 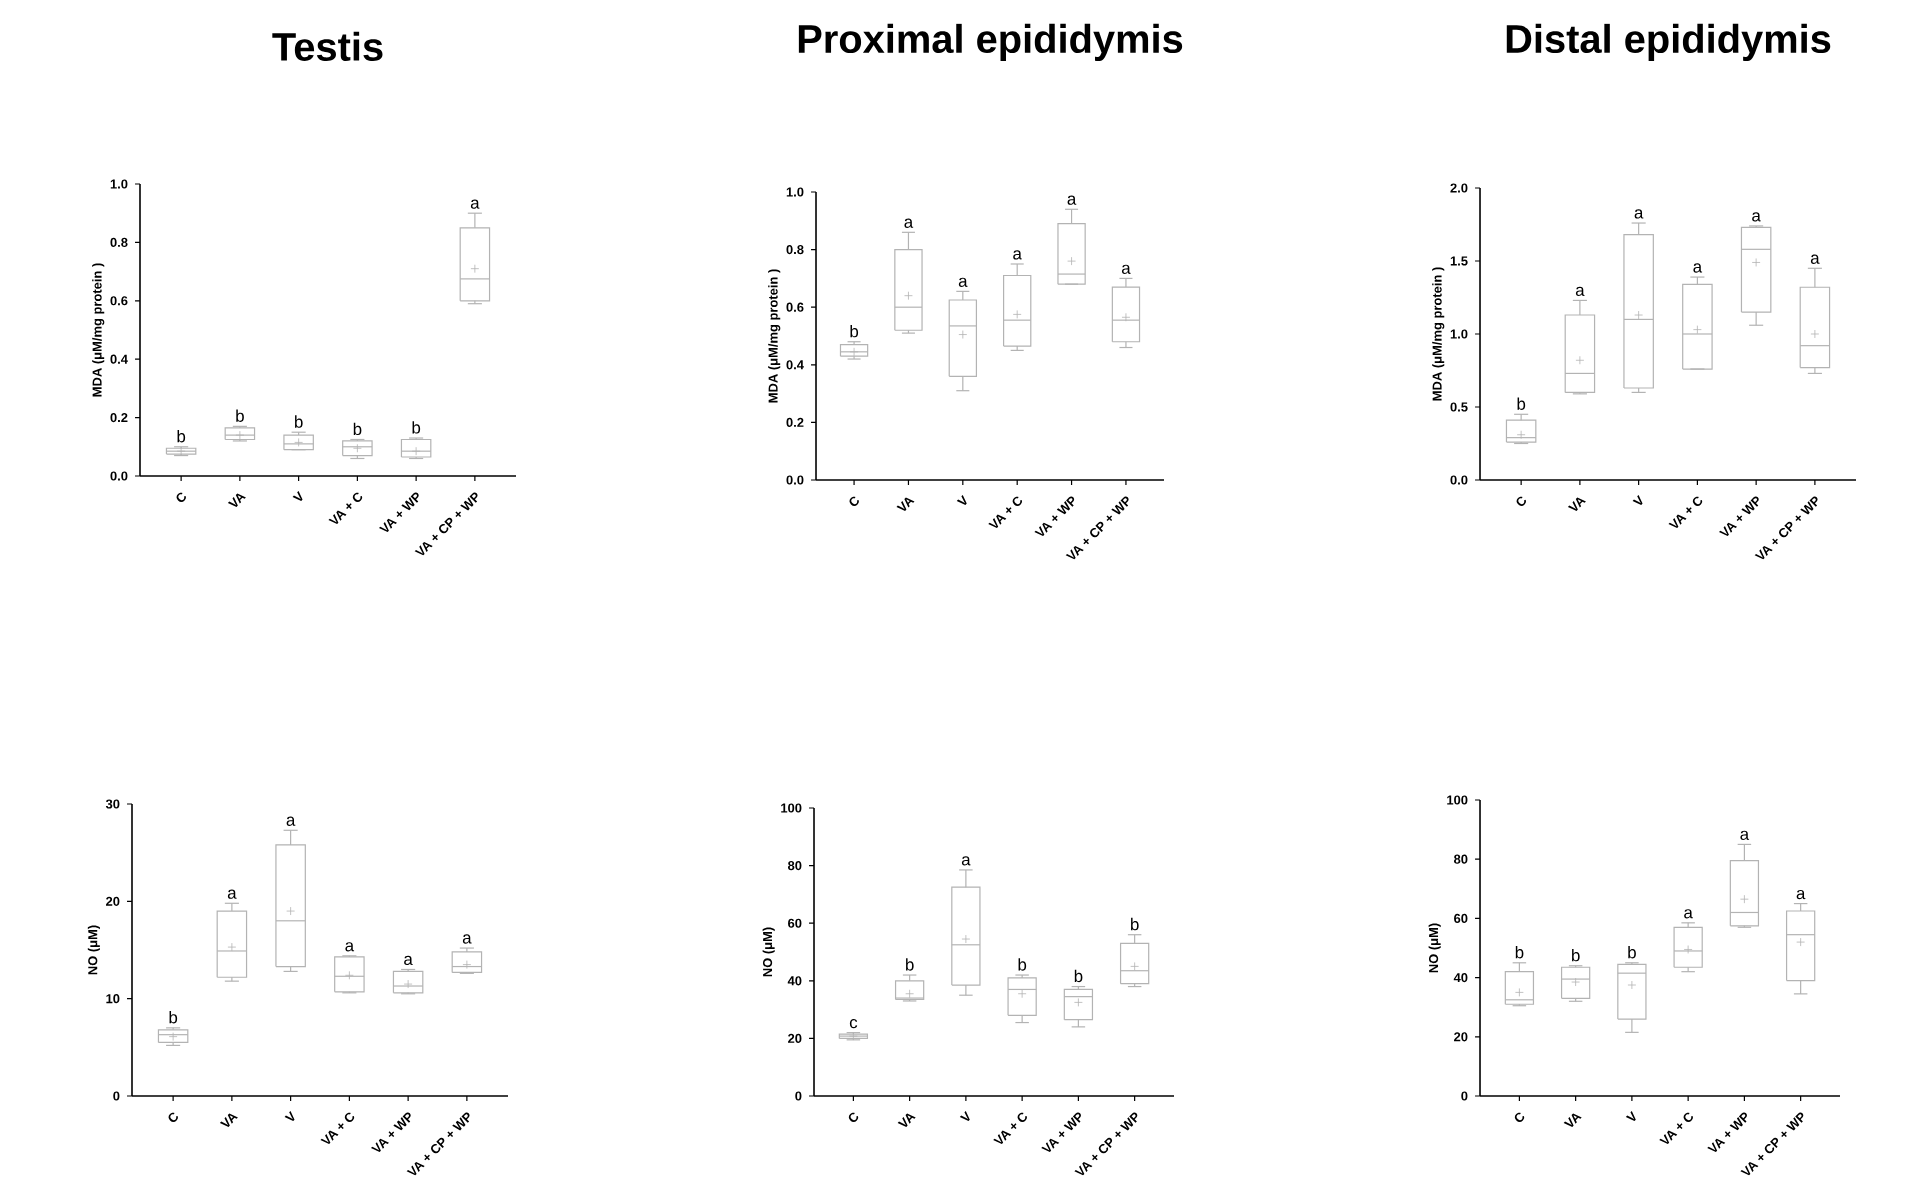 What do you see at coordinates (327, 46) in the screenshot?
I see `chart-title: Testis` at bounding box center [327, 46].